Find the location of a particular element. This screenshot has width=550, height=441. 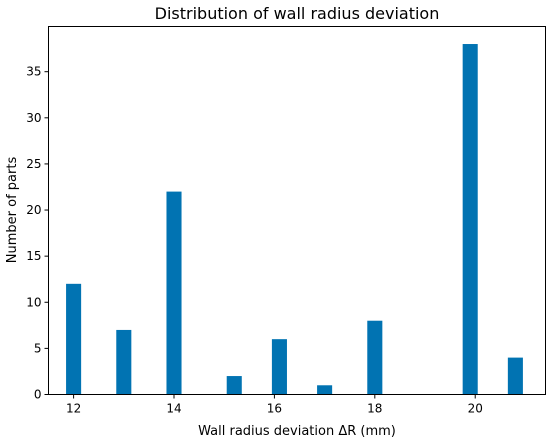

y-tick-label: 0 is located at coordinates (38, 395).